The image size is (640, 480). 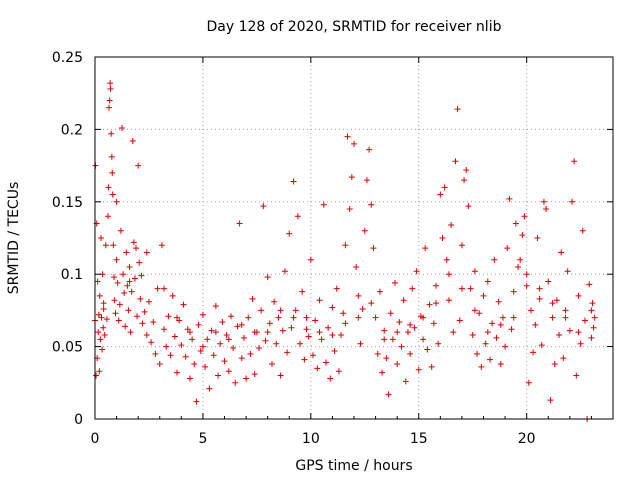 I want to click on x-axis-label: GPS time / hours, so click(x=353, y=466).